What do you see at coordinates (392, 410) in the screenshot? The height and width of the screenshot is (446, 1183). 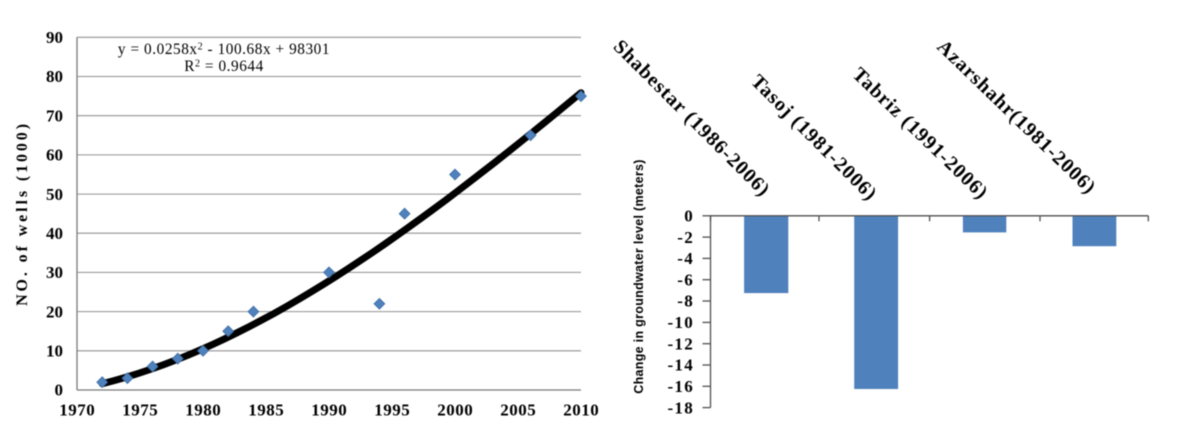 I see `svg-text: 1995` at bounding box center [392, 410].